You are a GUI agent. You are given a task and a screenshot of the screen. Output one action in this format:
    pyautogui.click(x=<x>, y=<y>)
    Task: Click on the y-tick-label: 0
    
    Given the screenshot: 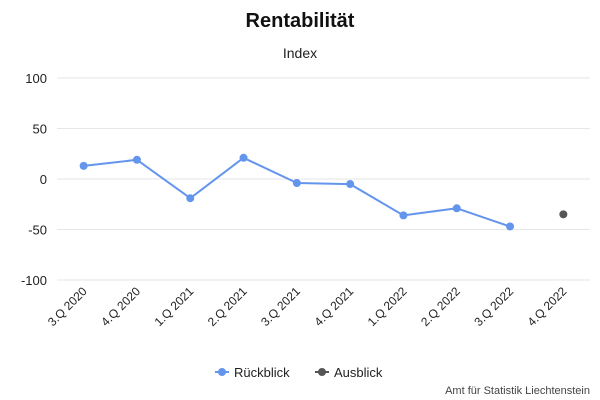 What is the action you would take?
    pyautogui.click(x=43, y=179)
    